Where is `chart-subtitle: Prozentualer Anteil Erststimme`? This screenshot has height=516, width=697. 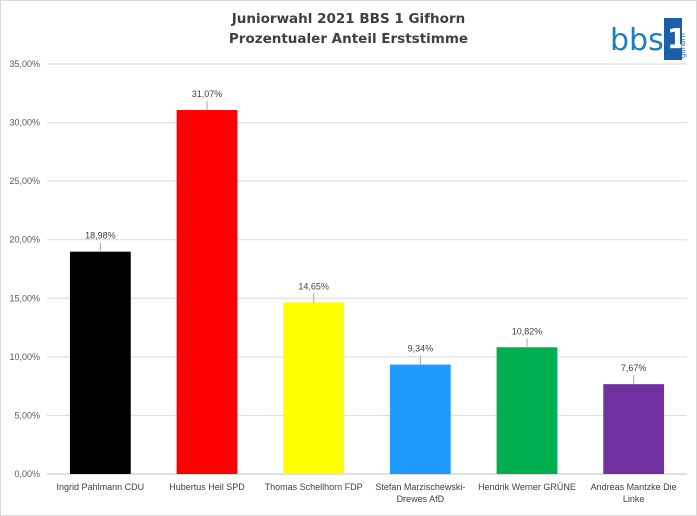
chart-subtitle: Prozentualer Anteil Erststimme is located at coordinates (348, 39).